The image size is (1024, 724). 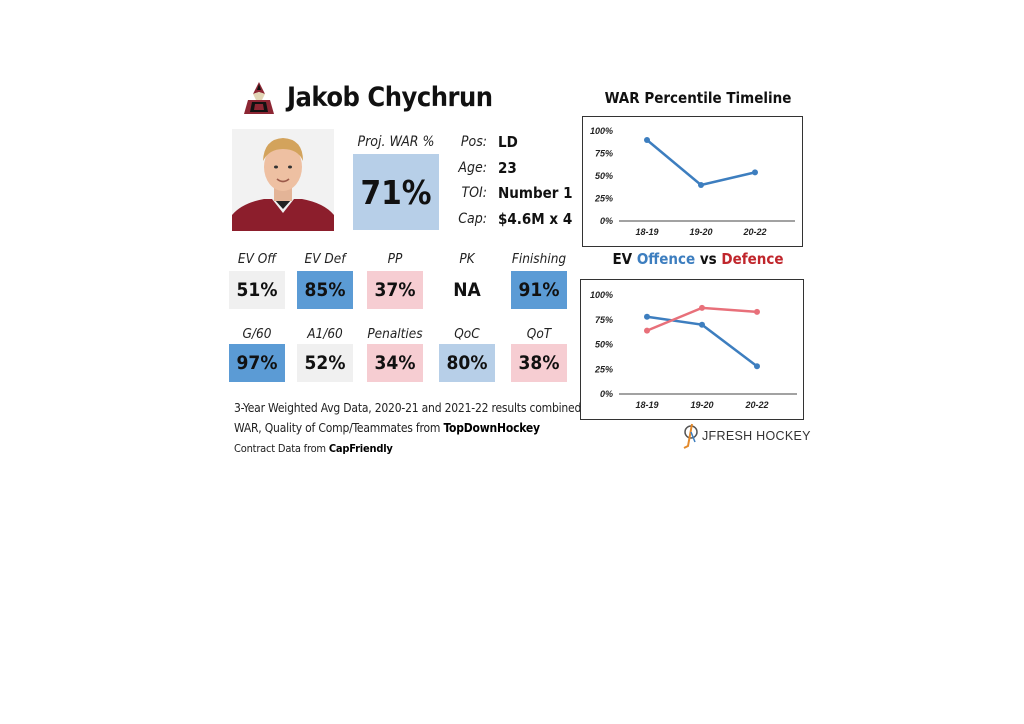 What do you see at coordinates (360, 448) in the screenshot?
I see `note-contract-source-name: CapFriendly` at bounding box center [360, 448].